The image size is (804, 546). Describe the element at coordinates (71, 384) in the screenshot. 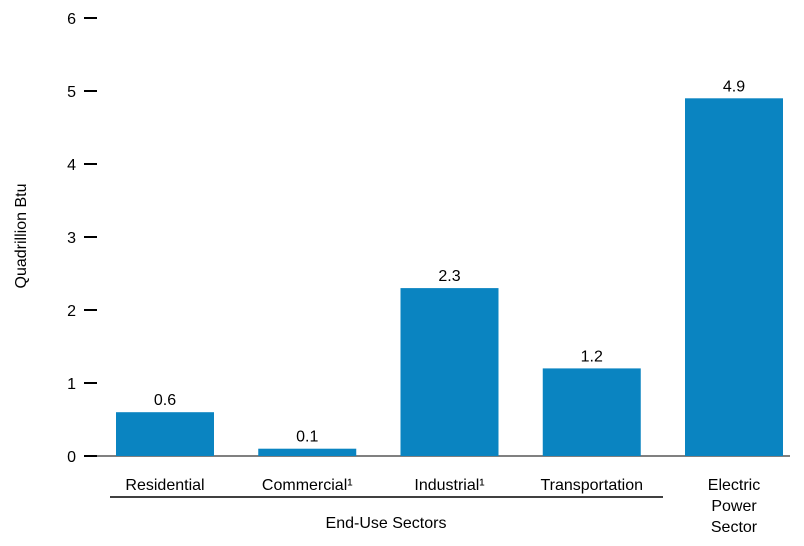

I see `y-tick-label: 1` at that location.